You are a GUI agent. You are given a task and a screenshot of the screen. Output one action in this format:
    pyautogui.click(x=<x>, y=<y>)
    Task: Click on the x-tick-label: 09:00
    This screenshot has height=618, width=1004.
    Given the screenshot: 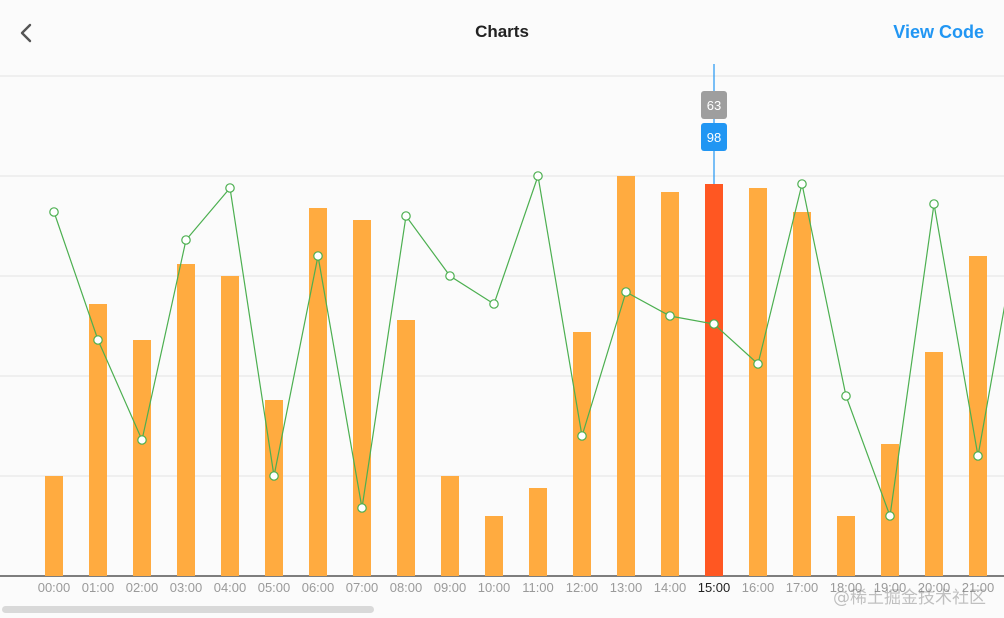 What is the action you would take?
    pyautogui.click(x=450, y=587)
    